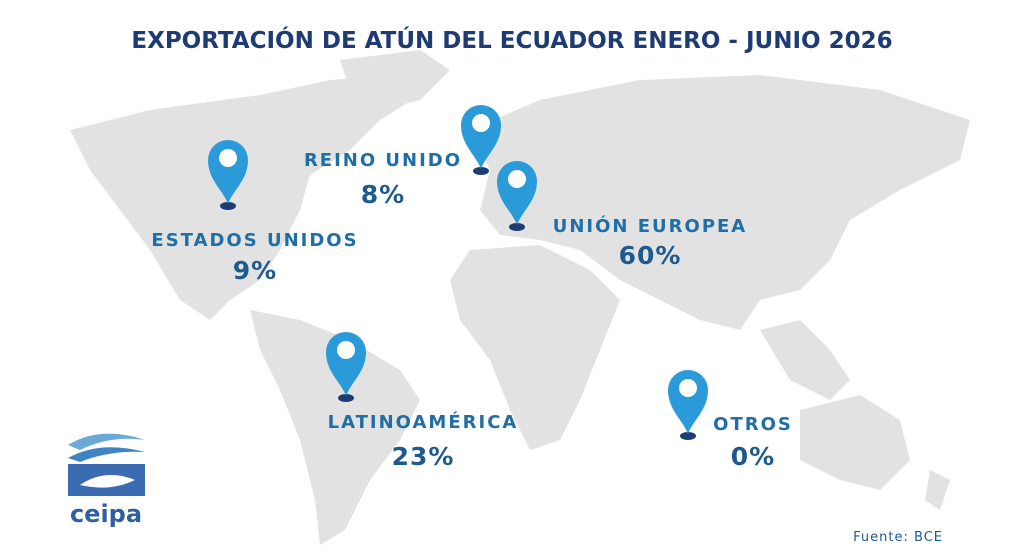 This screenshot has width=1024, height=560. What do you see at coordinates (255, 270) in the screenshot?
I see `marker-share: 9%` at bounding box center [255, 270].